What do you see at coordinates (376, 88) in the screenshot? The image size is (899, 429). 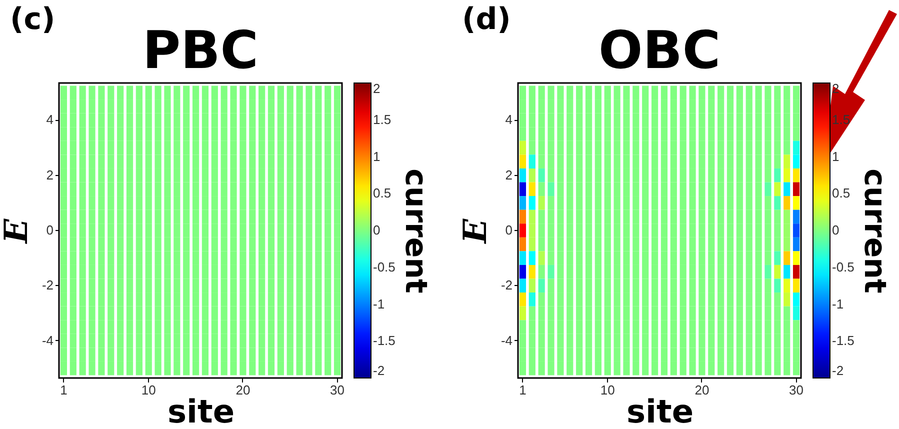 I see `color-bar-label: 2` at bounding box center [376, 88].